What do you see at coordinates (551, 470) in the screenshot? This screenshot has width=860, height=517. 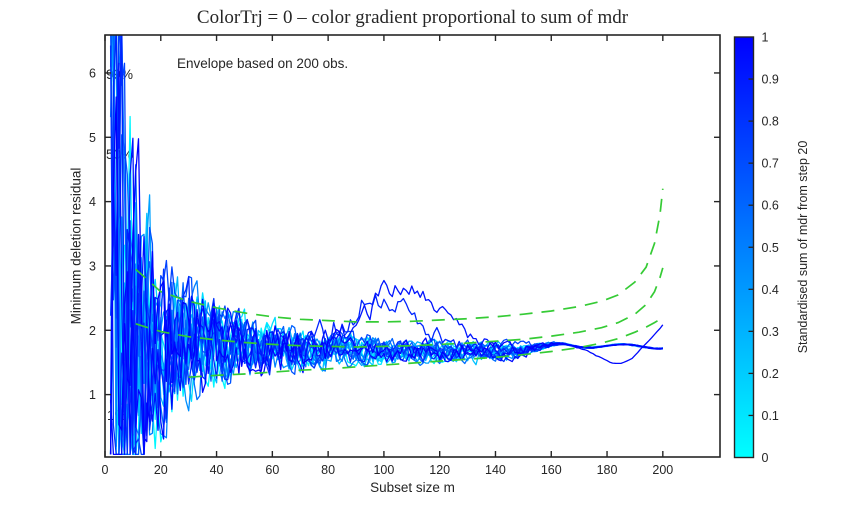 I see `x-tick-label: 160` at bounding box center [551, 470].